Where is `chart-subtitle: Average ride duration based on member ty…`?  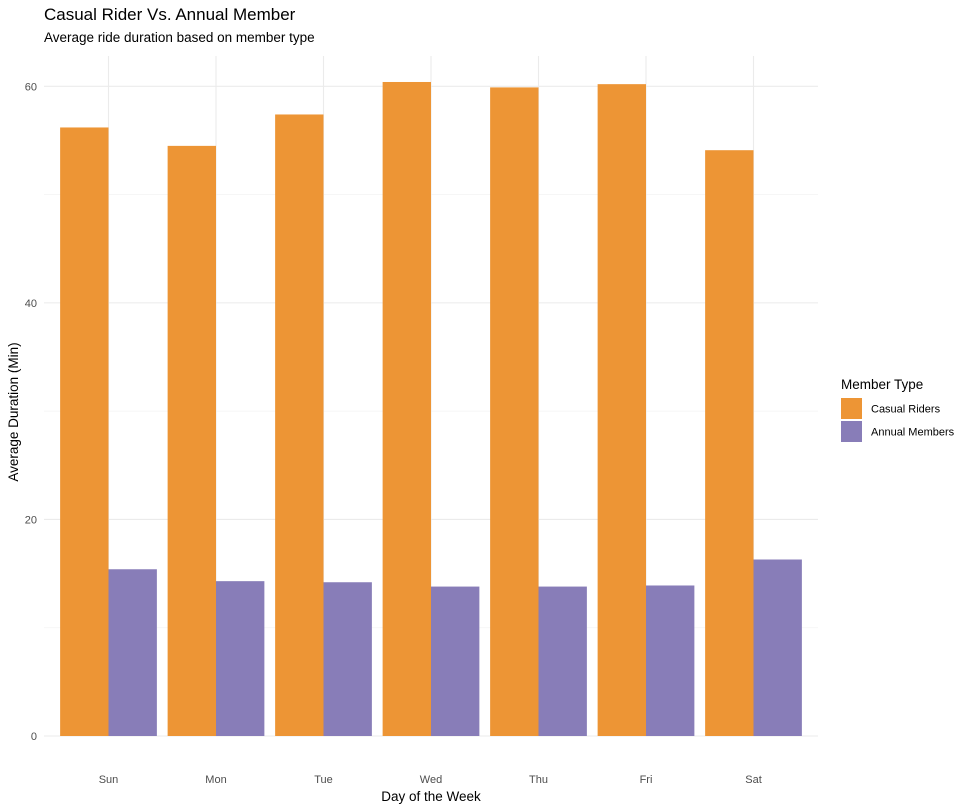
chart-subtitle: Average ride duration based on member ty… is located at coordinates (179, 37).